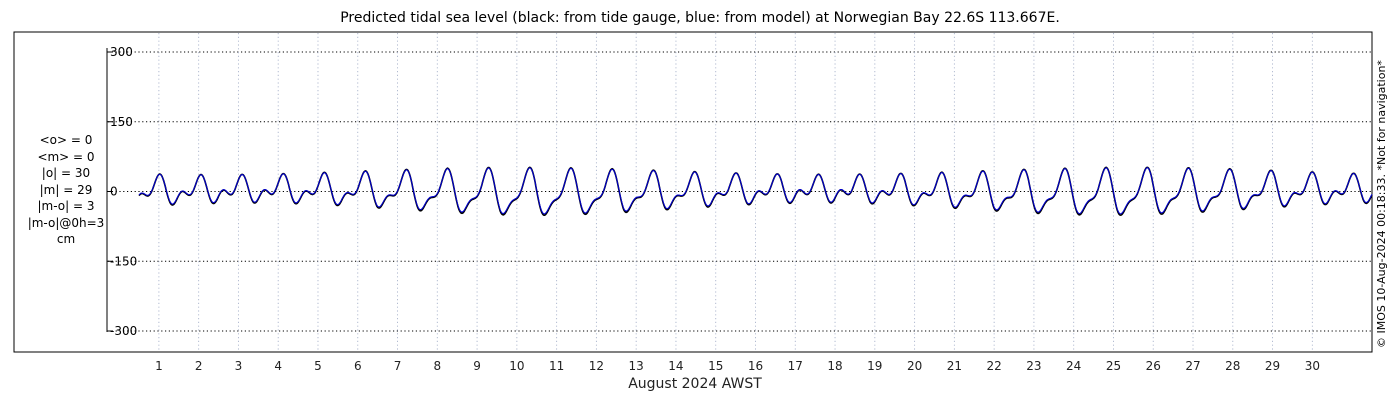 The image size is (1400, 404). Describe the element at coordinates (954, 366) in the screenshot. I see `x-tick-label: 21` at that location.